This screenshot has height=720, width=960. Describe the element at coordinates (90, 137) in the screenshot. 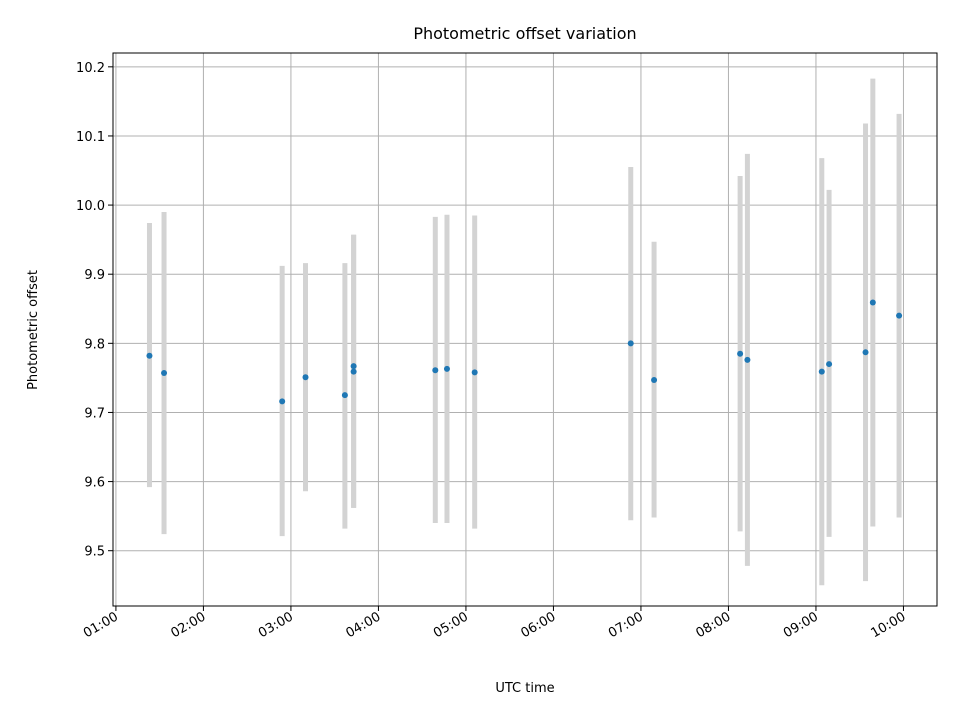

I see `y-tick-label: 10.1` at that location.